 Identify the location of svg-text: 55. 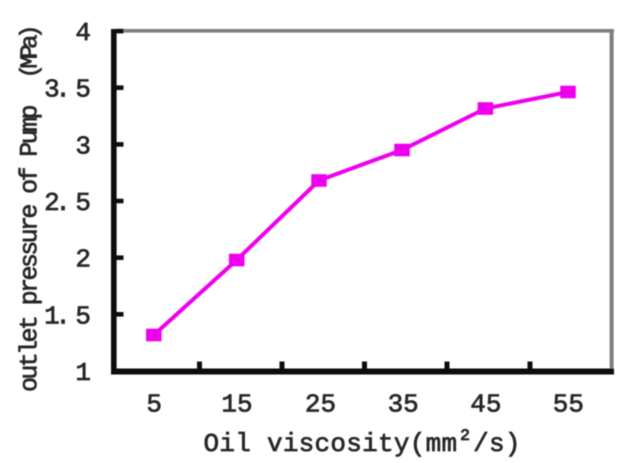
(568, 405).